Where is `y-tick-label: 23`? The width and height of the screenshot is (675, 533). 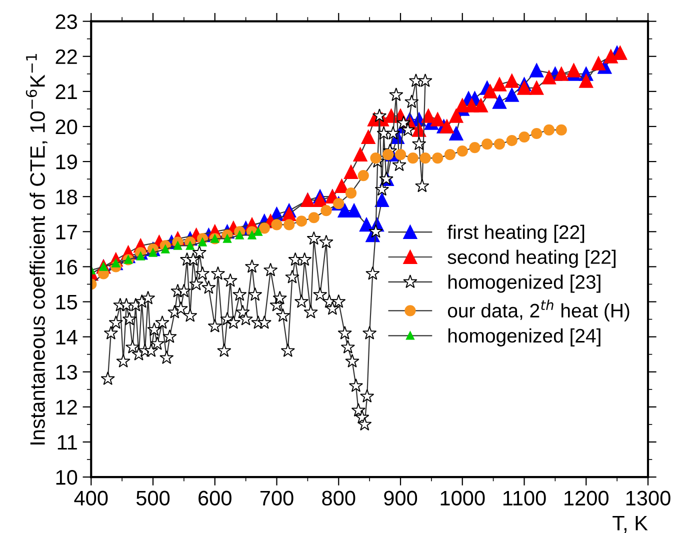 y-tick-label: 23 is located at coordinates (67, 22).